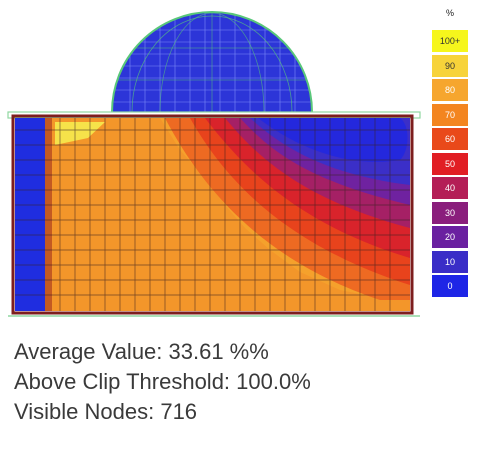 Image resolution: width=494 pixels, height=455 pixels. I want to click on legend-swatch: 20, so click(450, 237).